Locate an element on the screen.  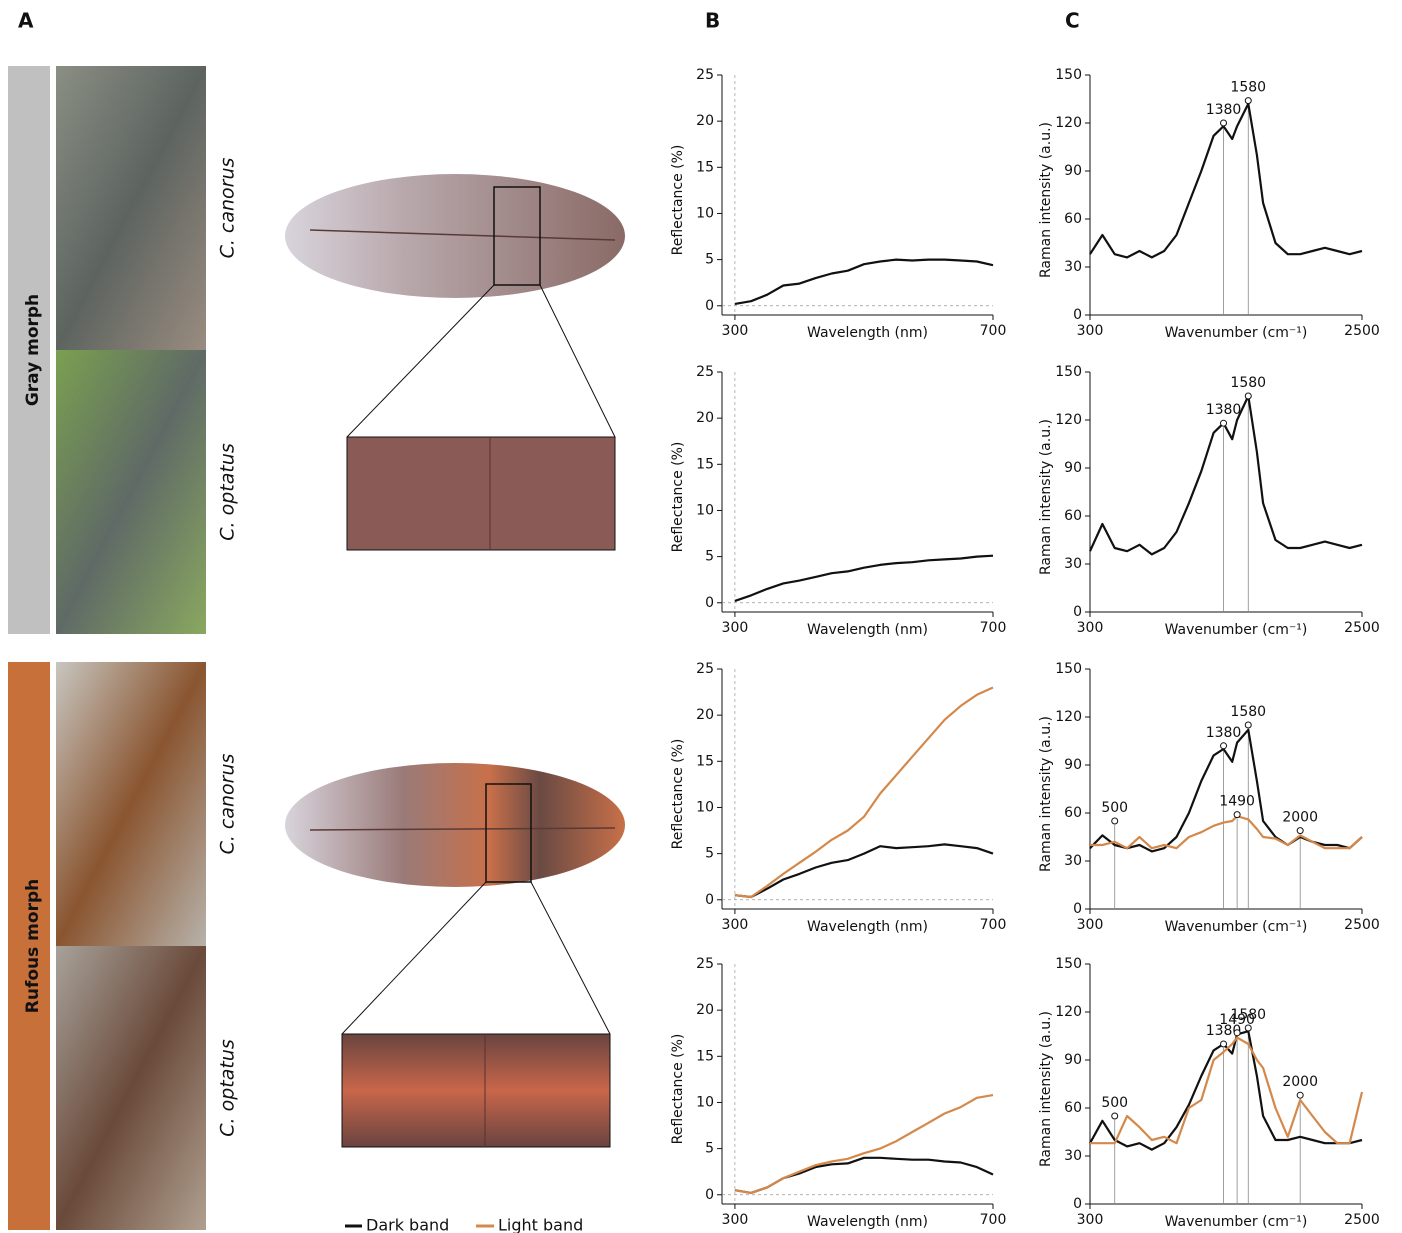
panel-label: B is located at coordinates (712, 21).